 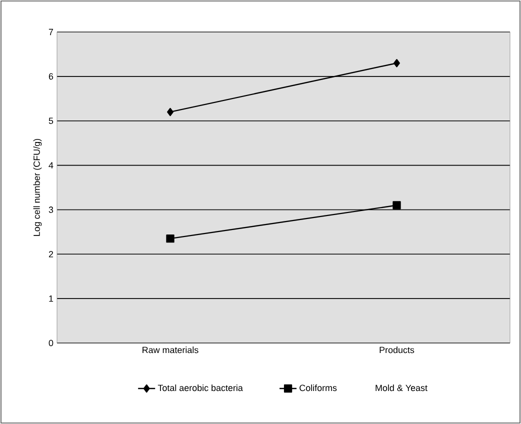 I want to click on x-tick-label: Raw materials, so click(x=170, y=350).